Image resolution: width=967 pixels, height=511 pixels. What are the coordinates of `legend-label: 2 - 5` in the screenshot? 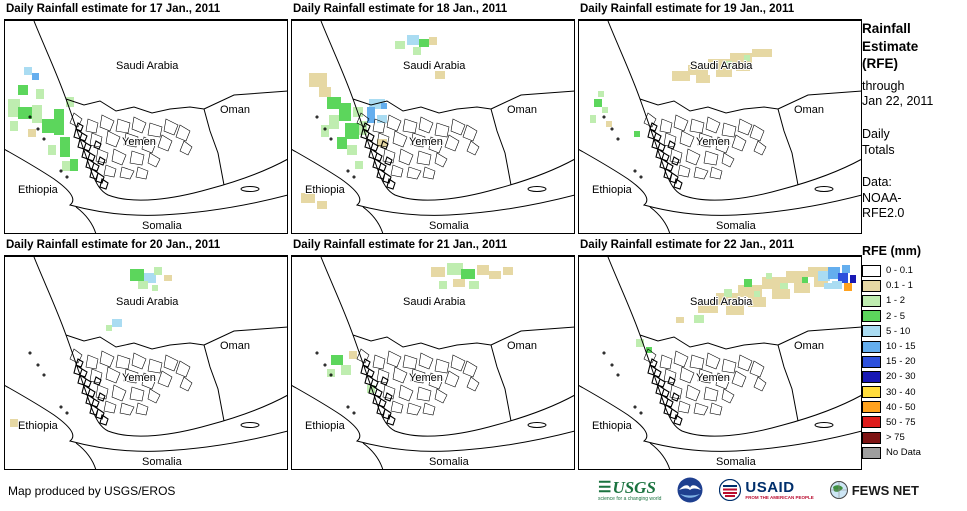 It's located at (896, 316).